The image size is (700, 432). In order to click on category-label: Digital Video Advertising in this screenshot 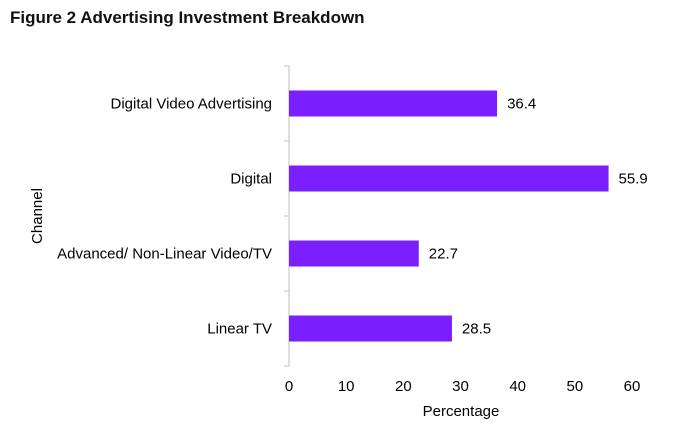, I will do `click(191, 104)`.